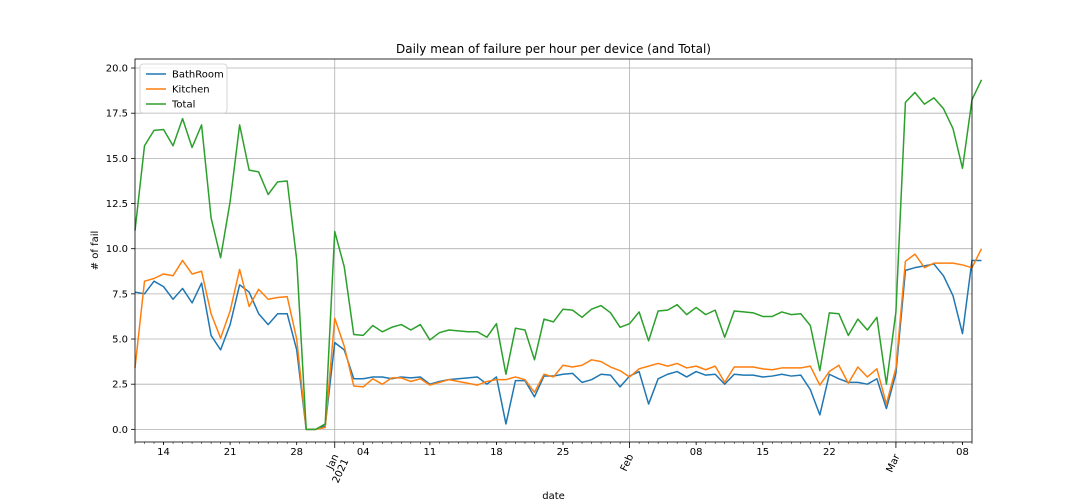 Image resolution: width=1080 pixels, height=504 pixels. What do you see at coordinates (117, 204) in the screenshot?
I see `y-tick-label: 12.5` at bounding box center [117, 204].